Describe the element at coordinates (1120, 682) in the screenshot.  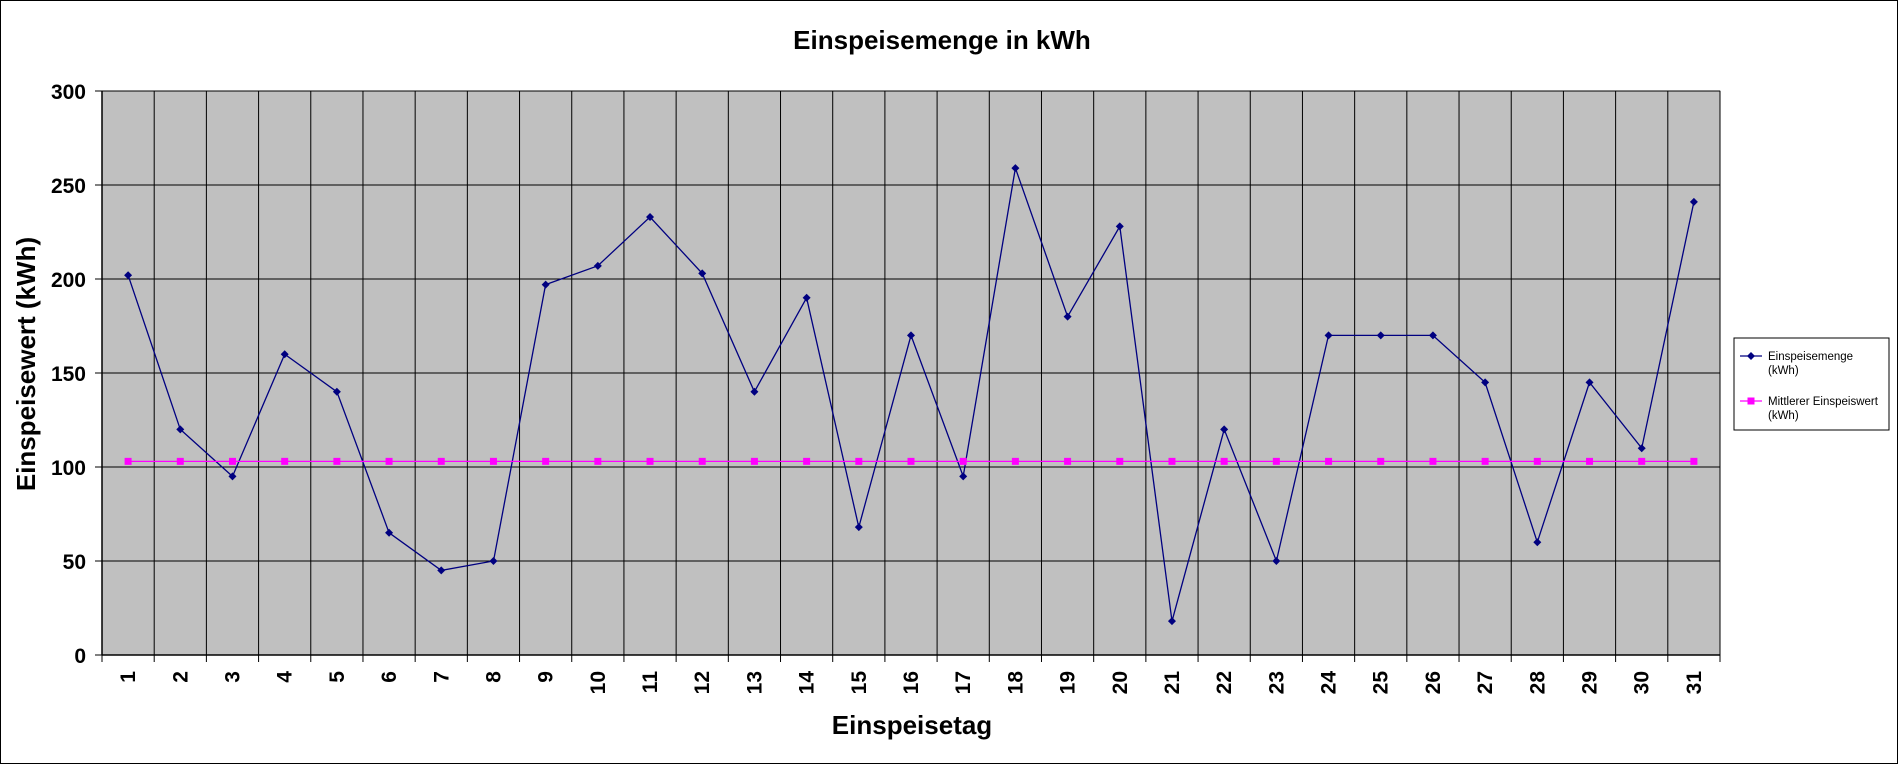
I see `x-tick-label: 20` at that location.